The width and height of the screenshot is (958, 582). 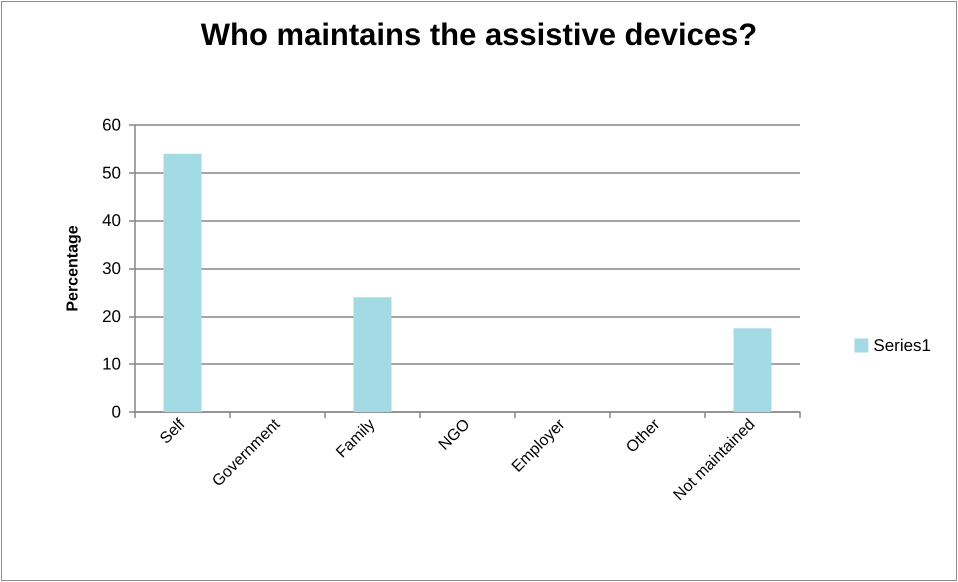 I want to click on y-axis-title: Percentage, so click(x=73, y=268).